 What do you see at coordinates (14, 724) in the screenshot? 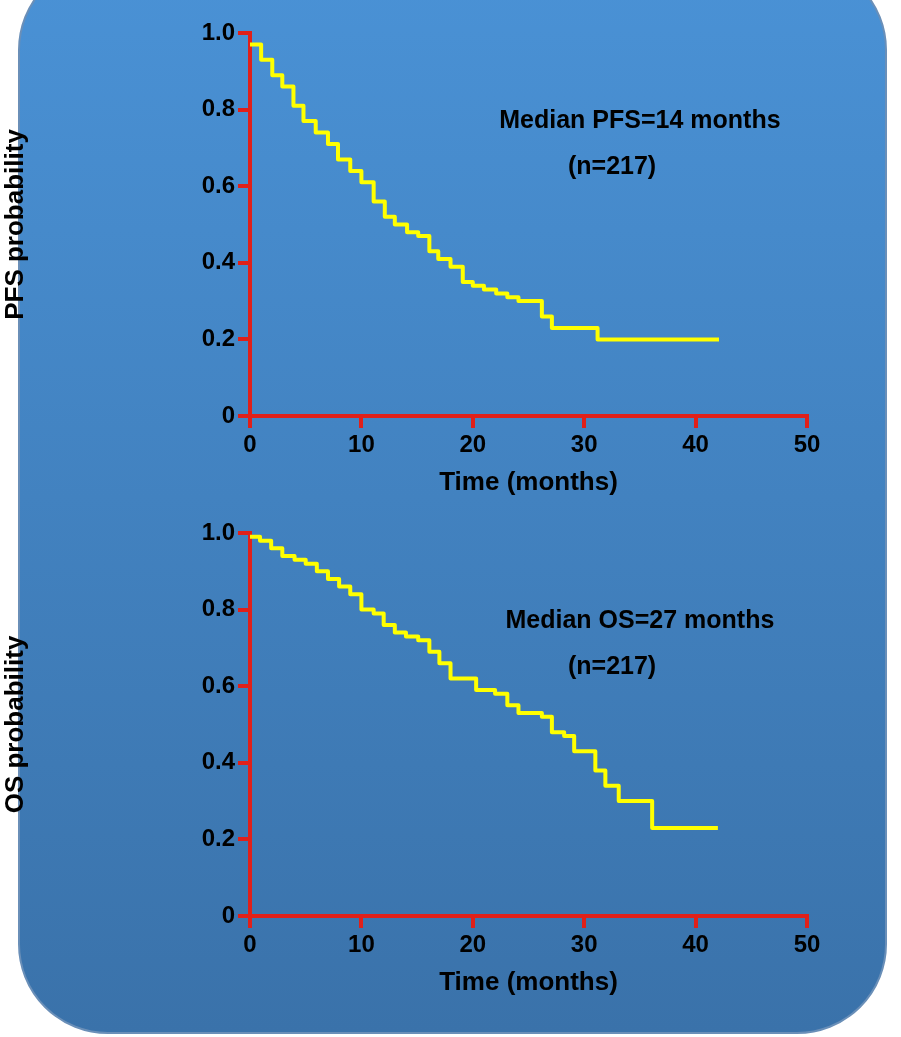
I see `y-axis-title: OS probability` at bounding box center [14, 724].